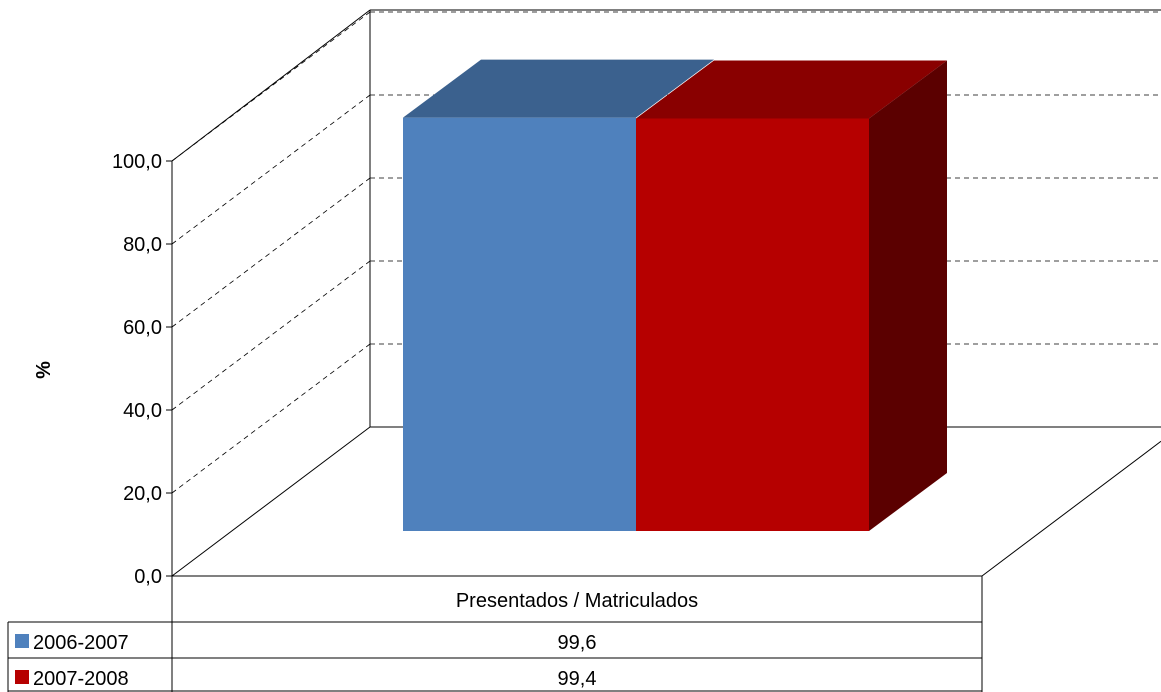  I want to click on legend-series-name: 2006-2007, so click(81, 643).